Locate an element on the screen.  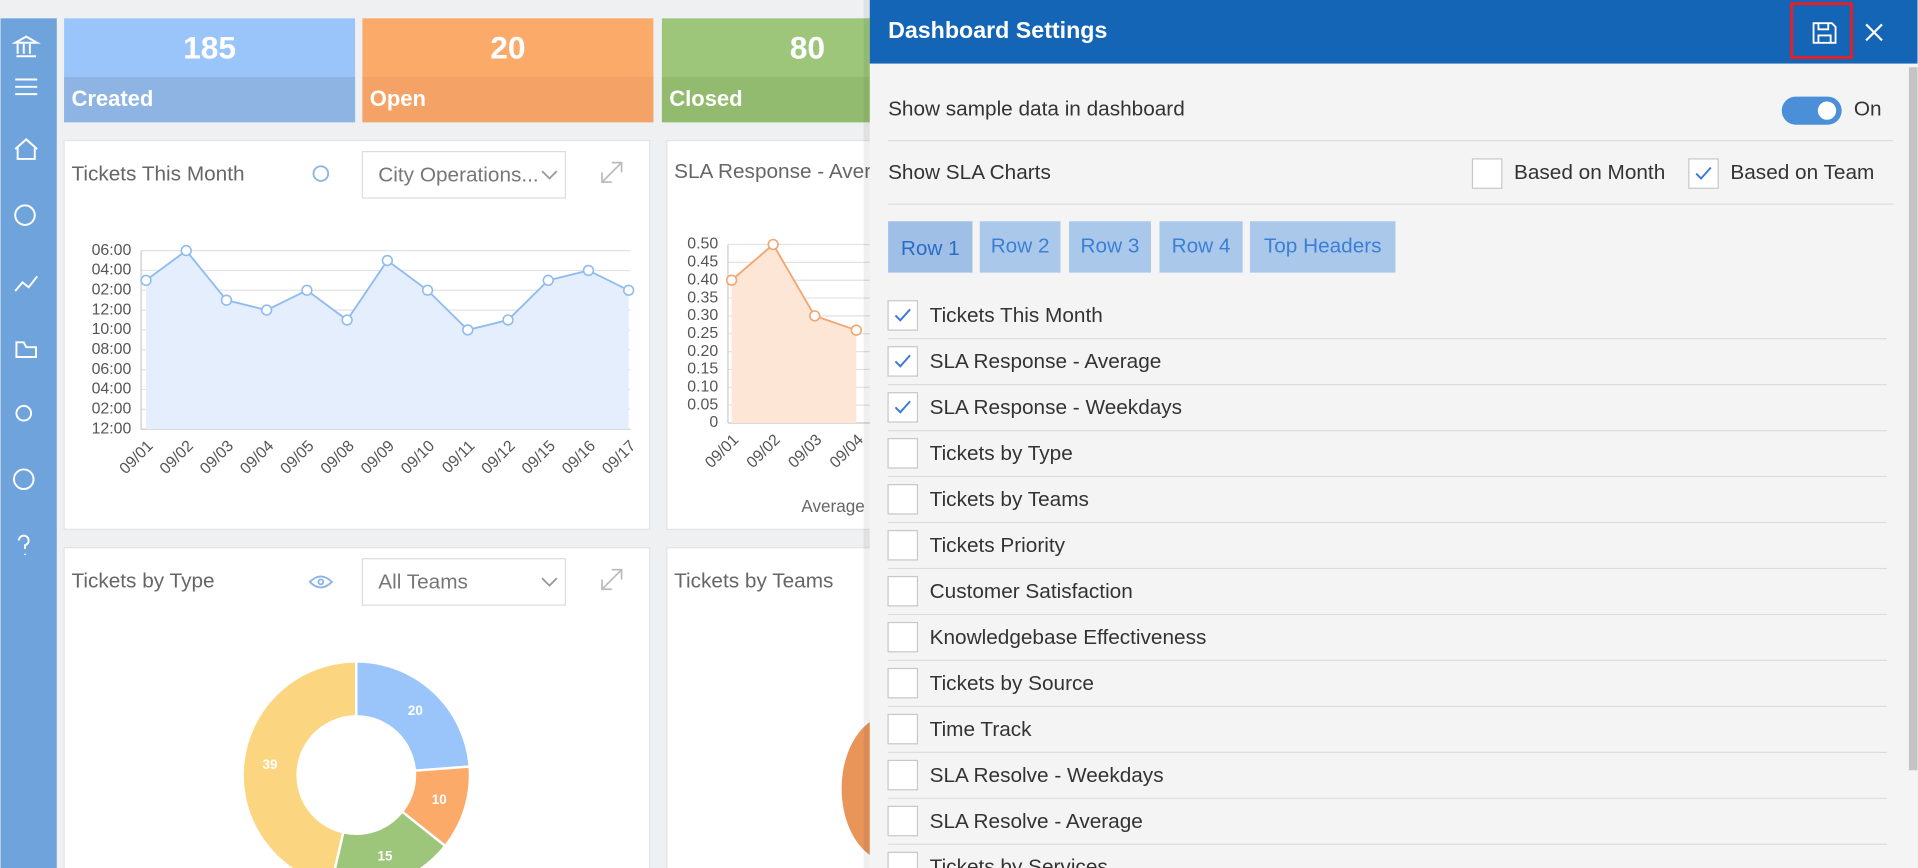
area-fill is located at coordinates (387, 340).